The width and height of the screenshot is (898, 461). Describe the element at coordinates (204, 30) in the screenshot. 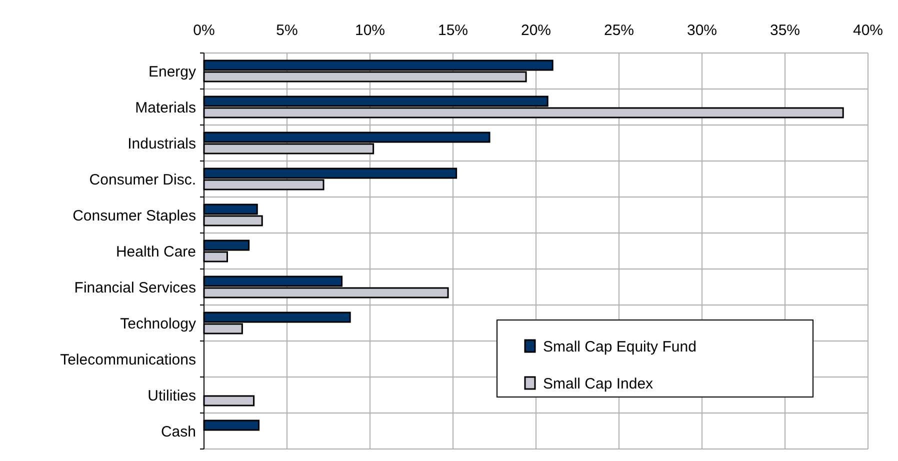

I see `x-tick-label: 0%` at that location.